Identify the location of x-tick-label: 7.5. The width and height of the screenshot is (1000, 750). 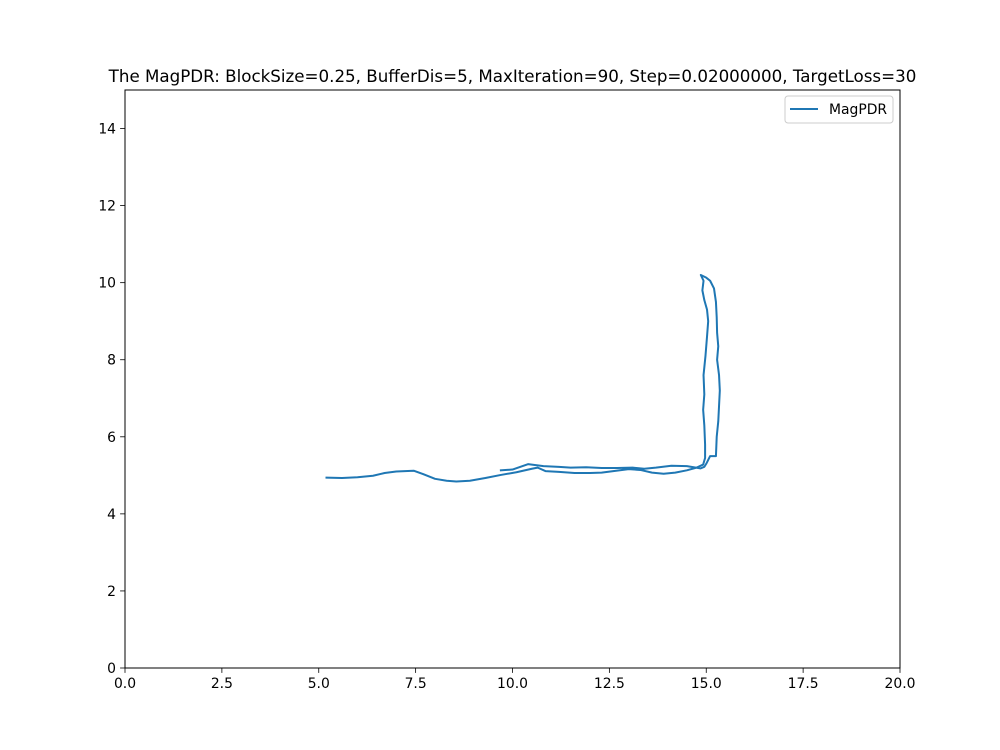
(416, 684).